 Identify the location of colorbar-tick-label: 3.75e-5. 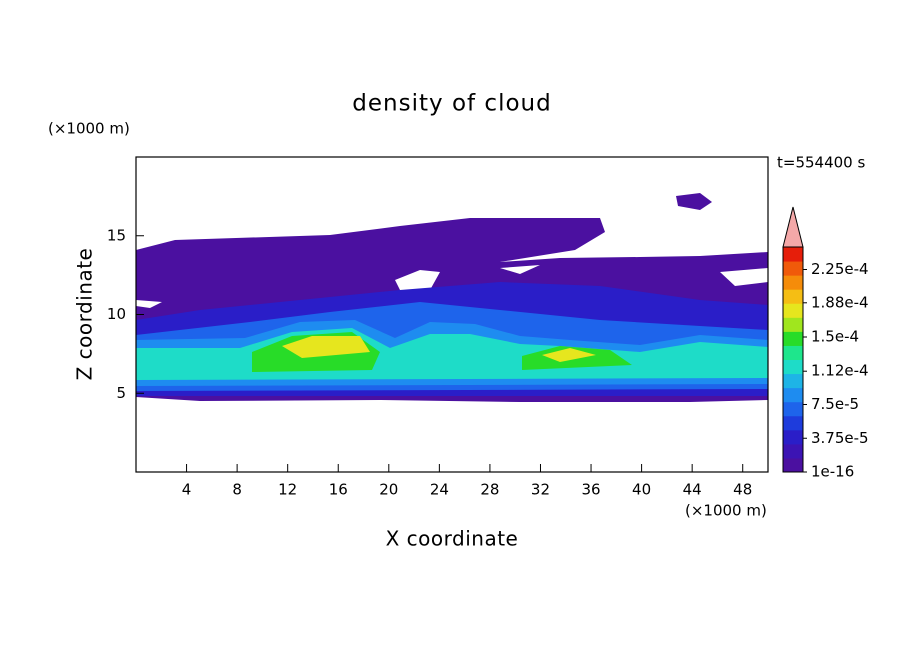
(840, 438).